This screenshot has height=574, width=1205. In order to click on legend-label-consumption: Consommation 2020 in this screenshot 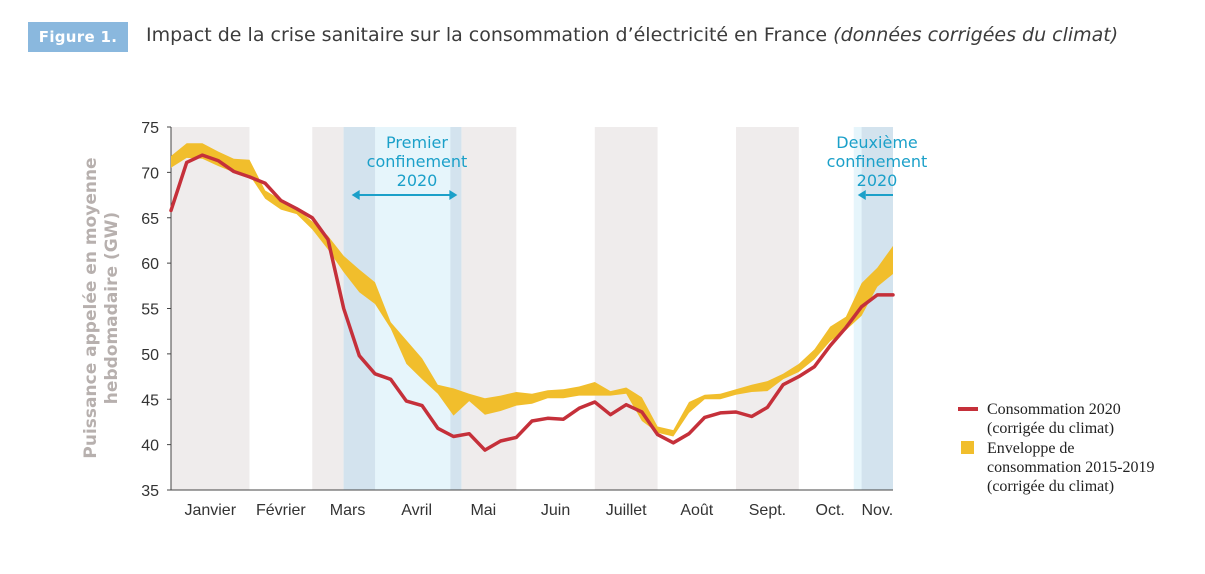, I will do `click(1054, 409)`.